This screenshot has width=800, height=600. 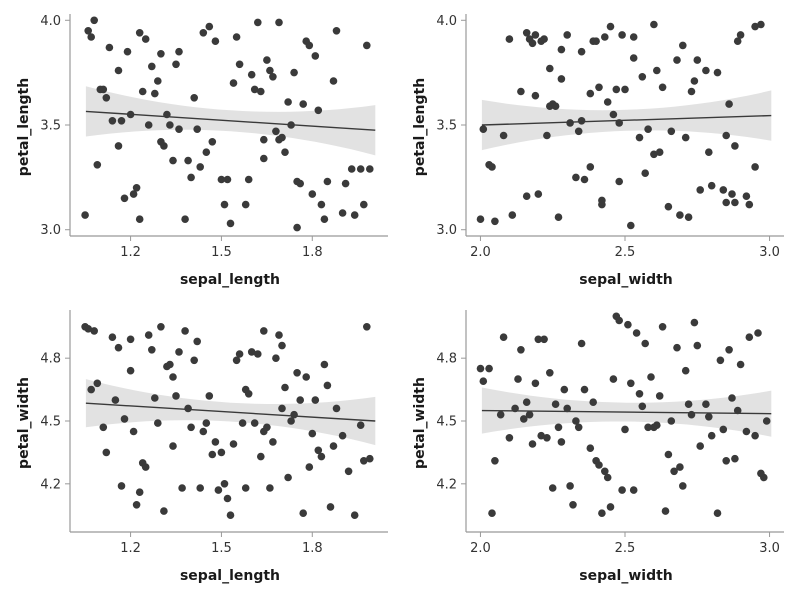 What do you see at coordinates (769, 252) in the screenshot?
I see `x-tick-label: 3.0` at bounding box center [769, 252].